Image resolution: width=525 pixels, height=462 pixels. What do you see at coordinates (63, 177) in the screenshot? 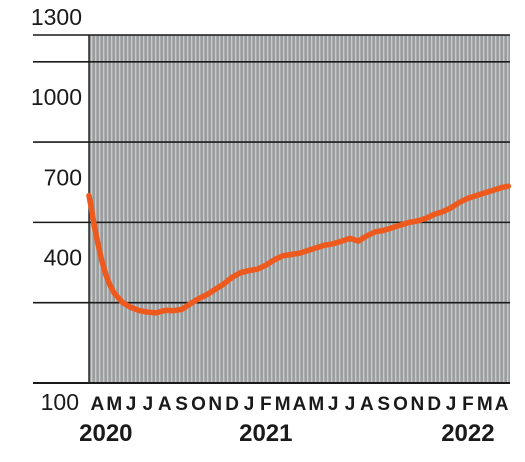
I see `y-tick-label: 700` at bounding box center [63, 177].